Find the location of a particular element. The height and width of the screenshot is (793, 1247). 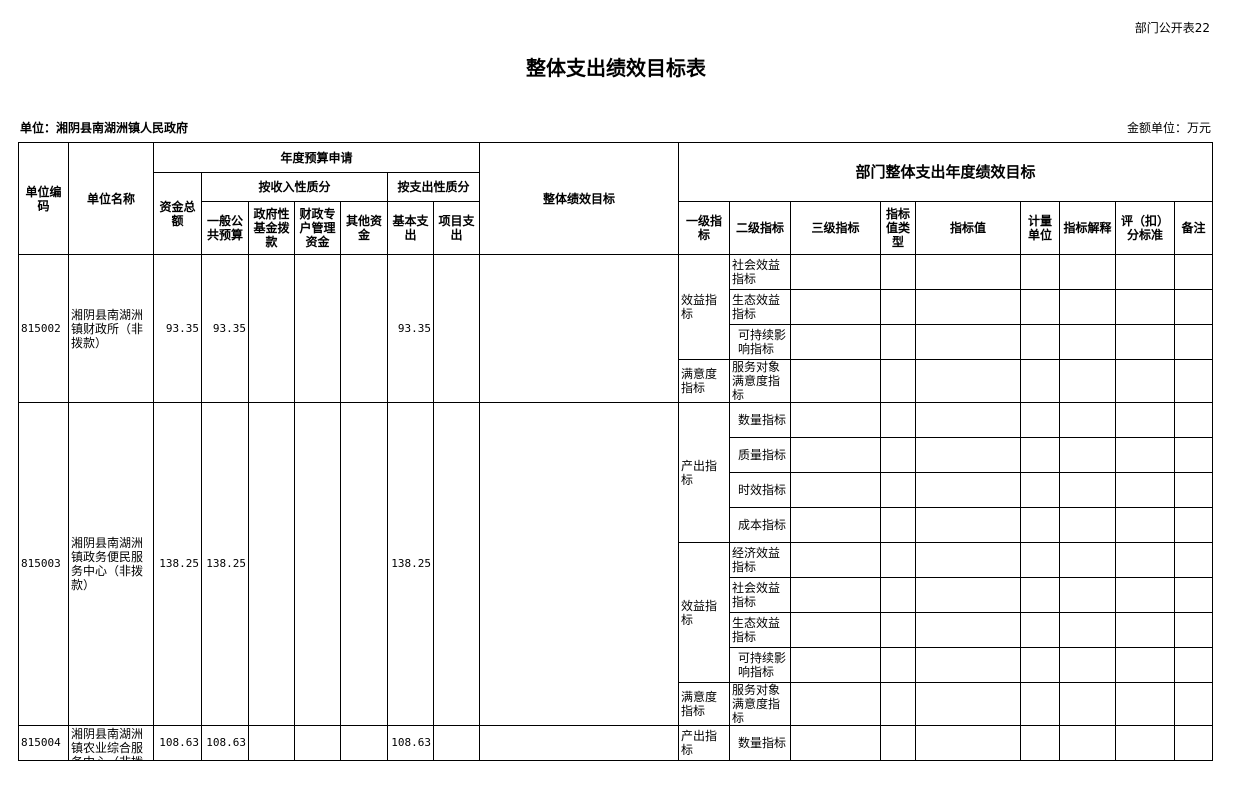

header-measure-unit: 计量单位 is located at coordinates (1040, 228).